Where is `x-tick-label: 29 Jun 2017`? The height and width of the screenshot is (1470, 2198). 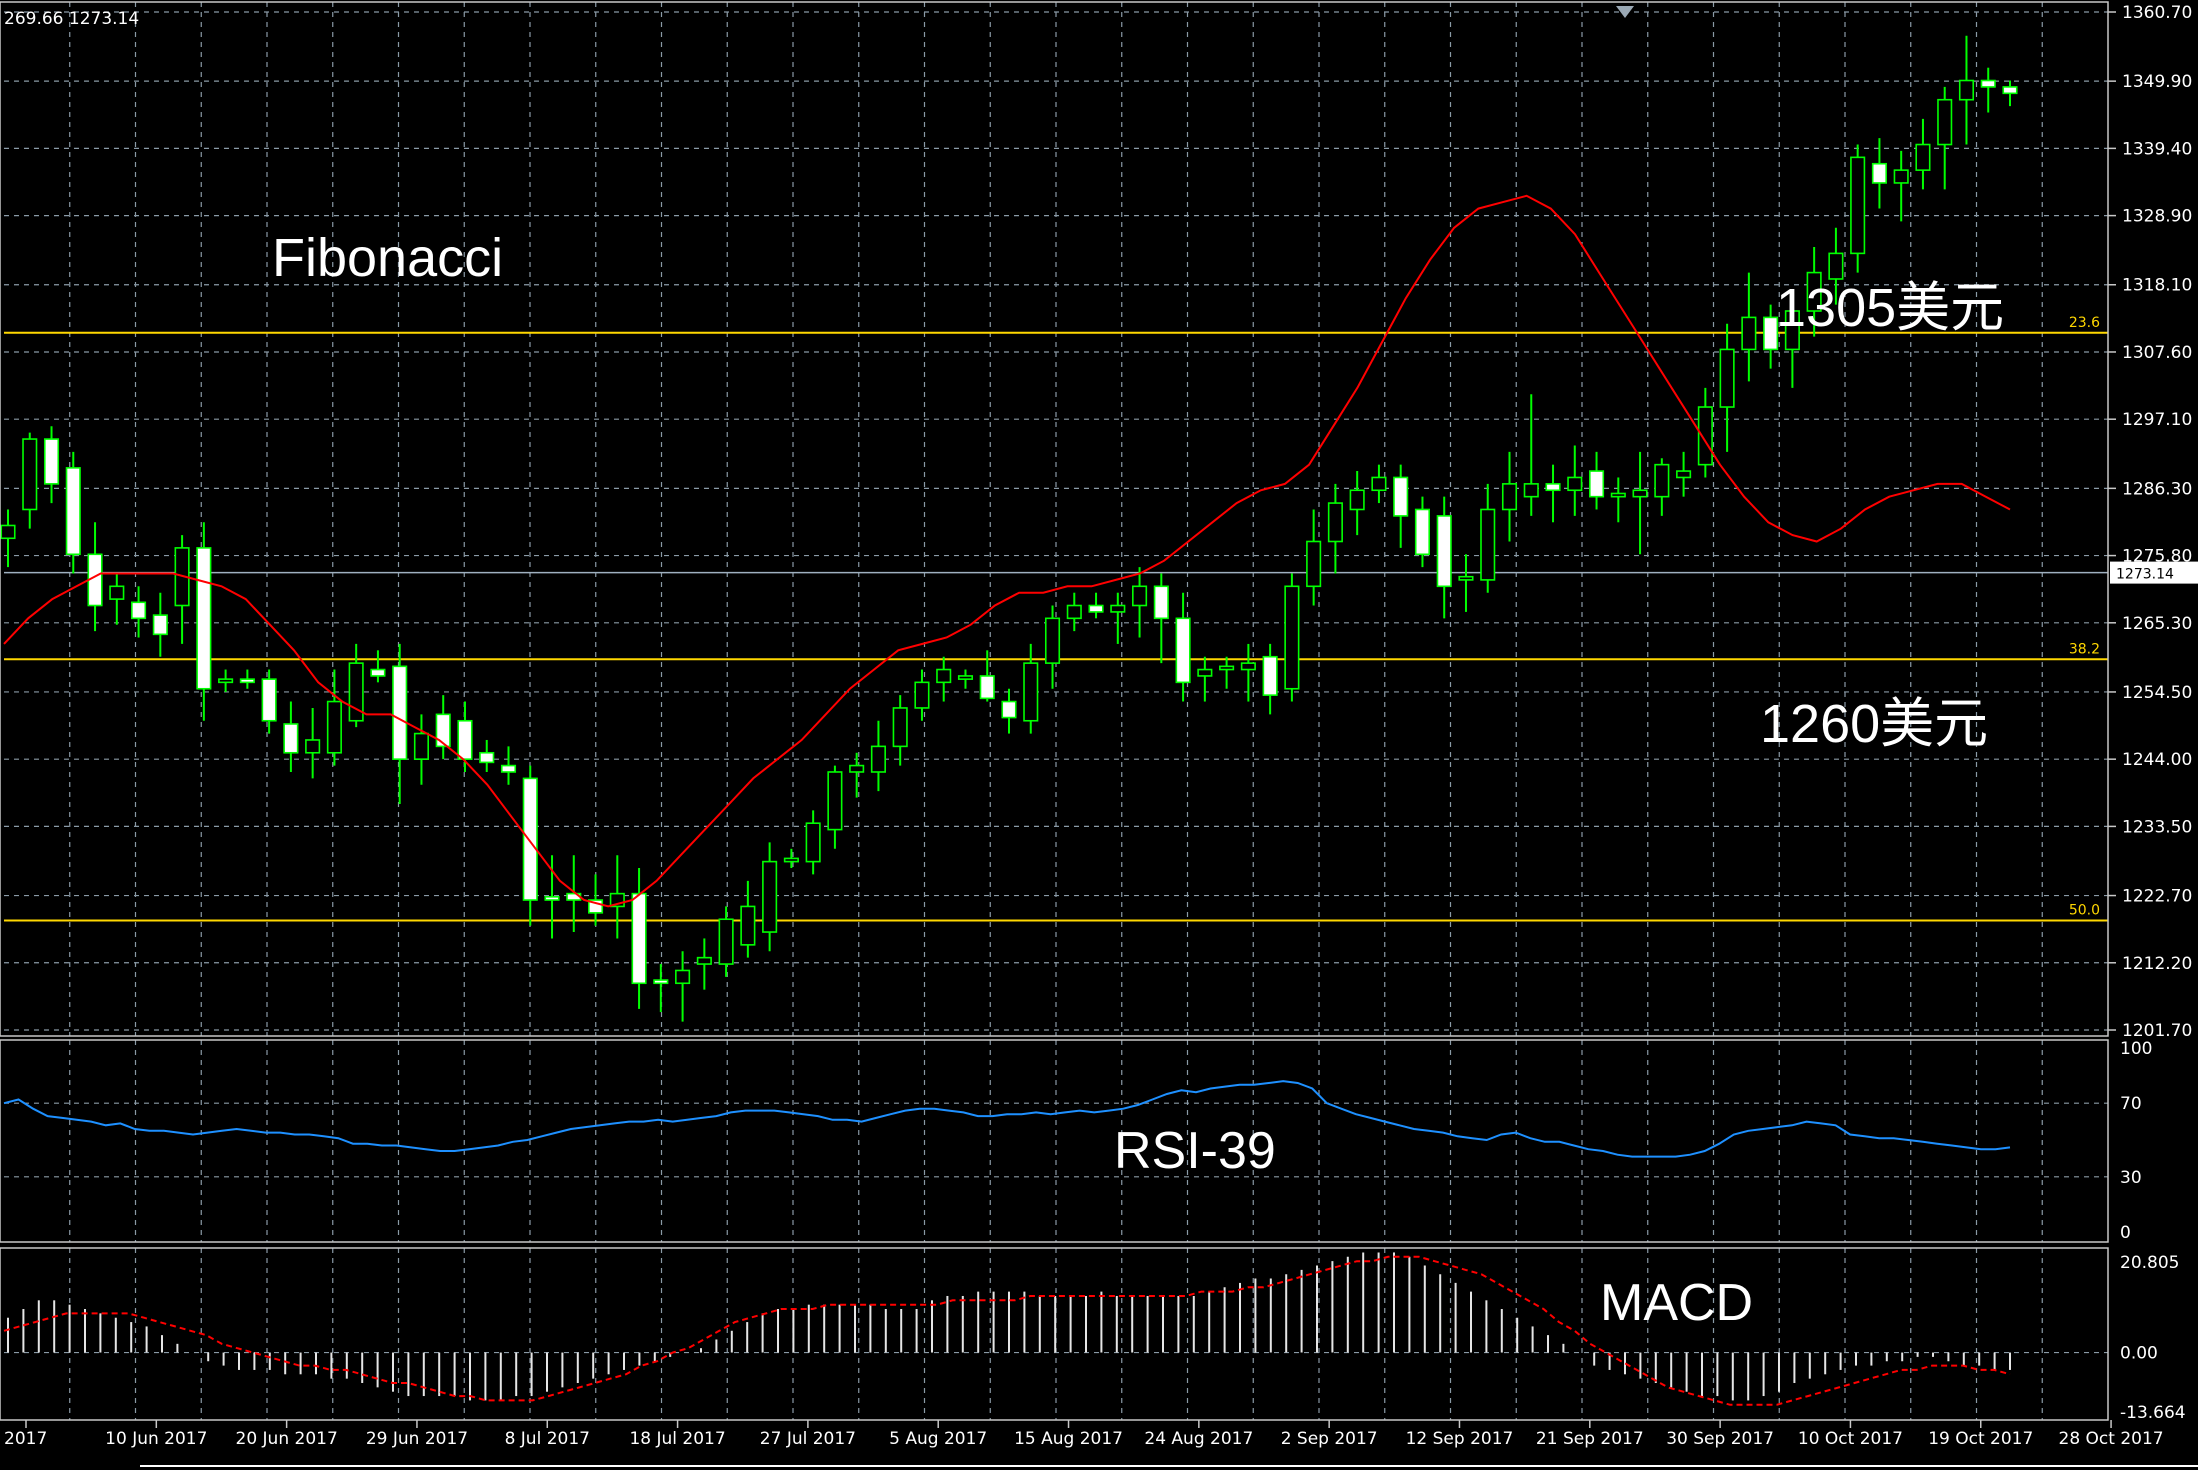 x-tick-label: 29 Jun 2017 is located at coordinates (417, 1439).